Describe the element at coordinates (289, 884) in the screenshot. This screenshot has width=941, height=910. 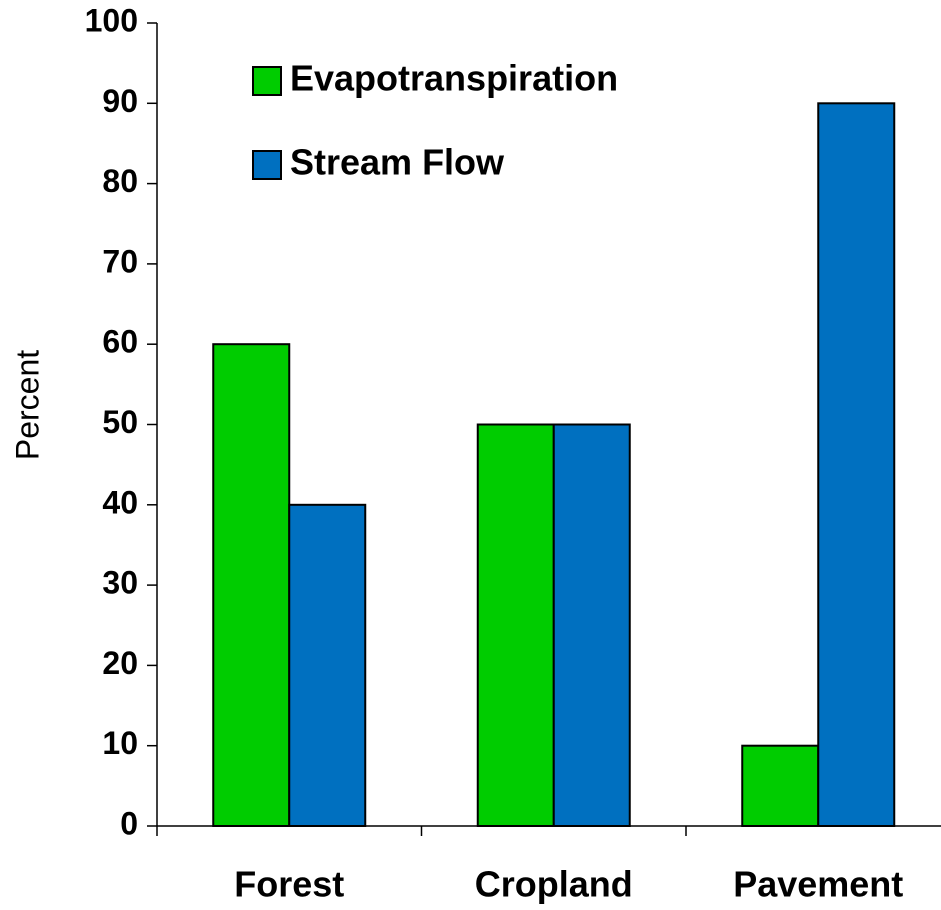
I see `x-tick-label: Forest` at that location.